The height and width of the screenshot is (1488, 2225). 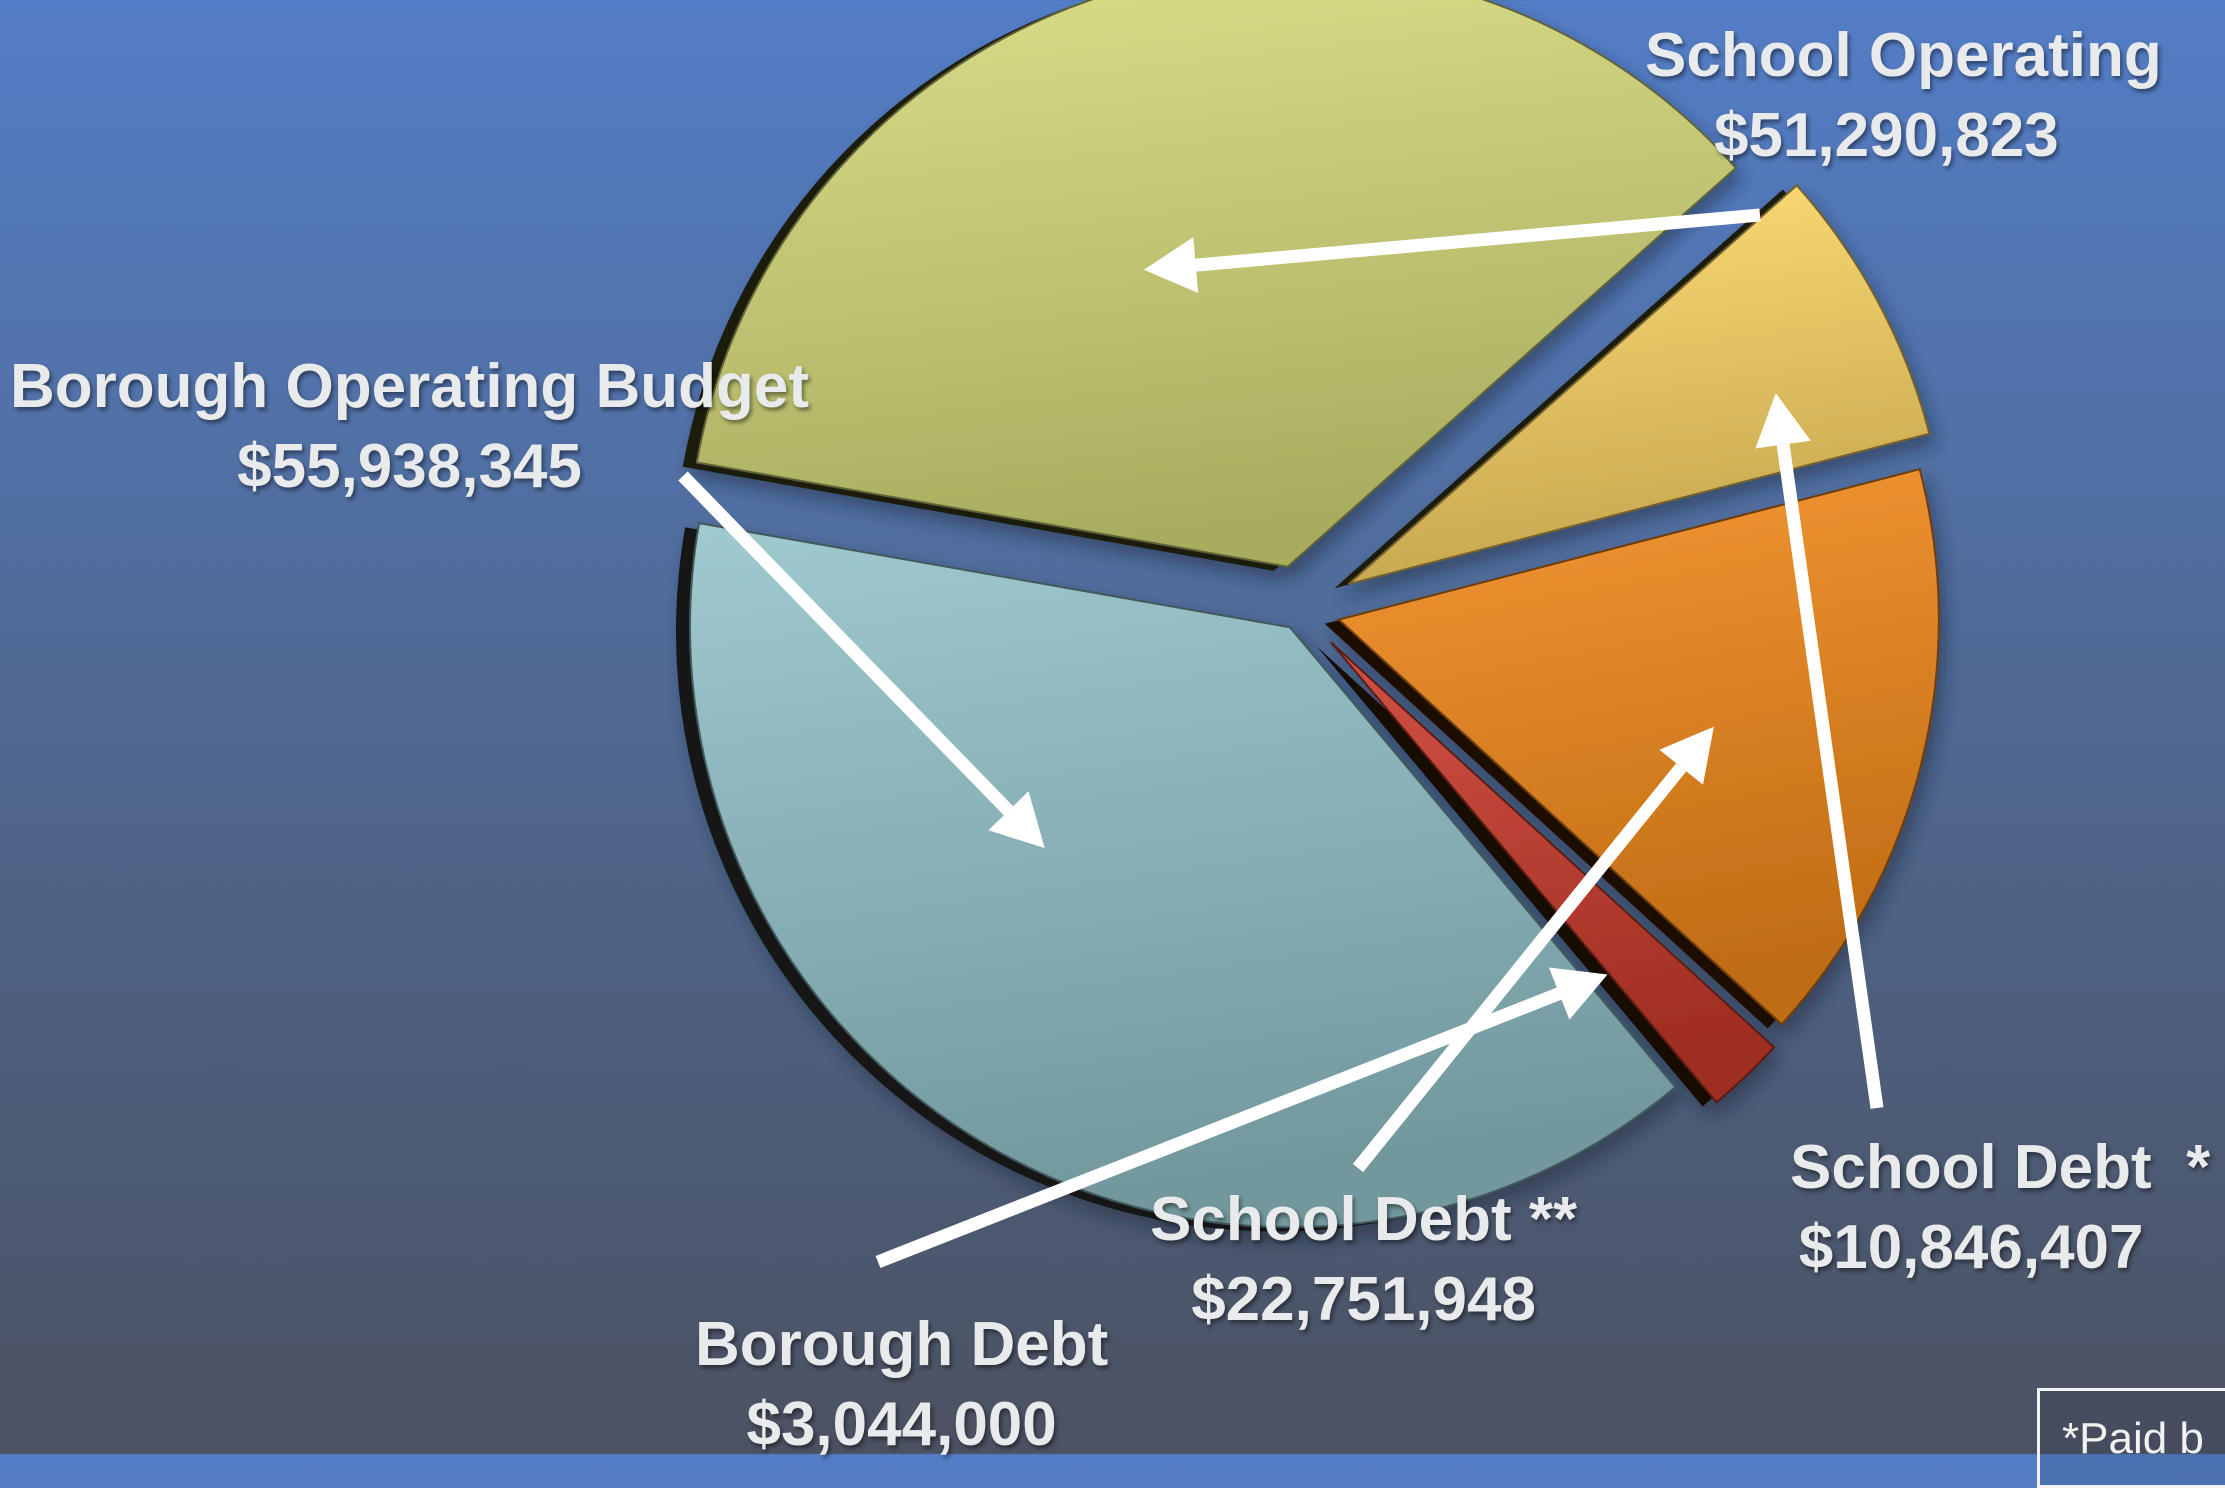 What do you see at coordinates (1903, 55) in the screenshot?
I see `label-name: School Operating` at bounding box center [1903, 55].